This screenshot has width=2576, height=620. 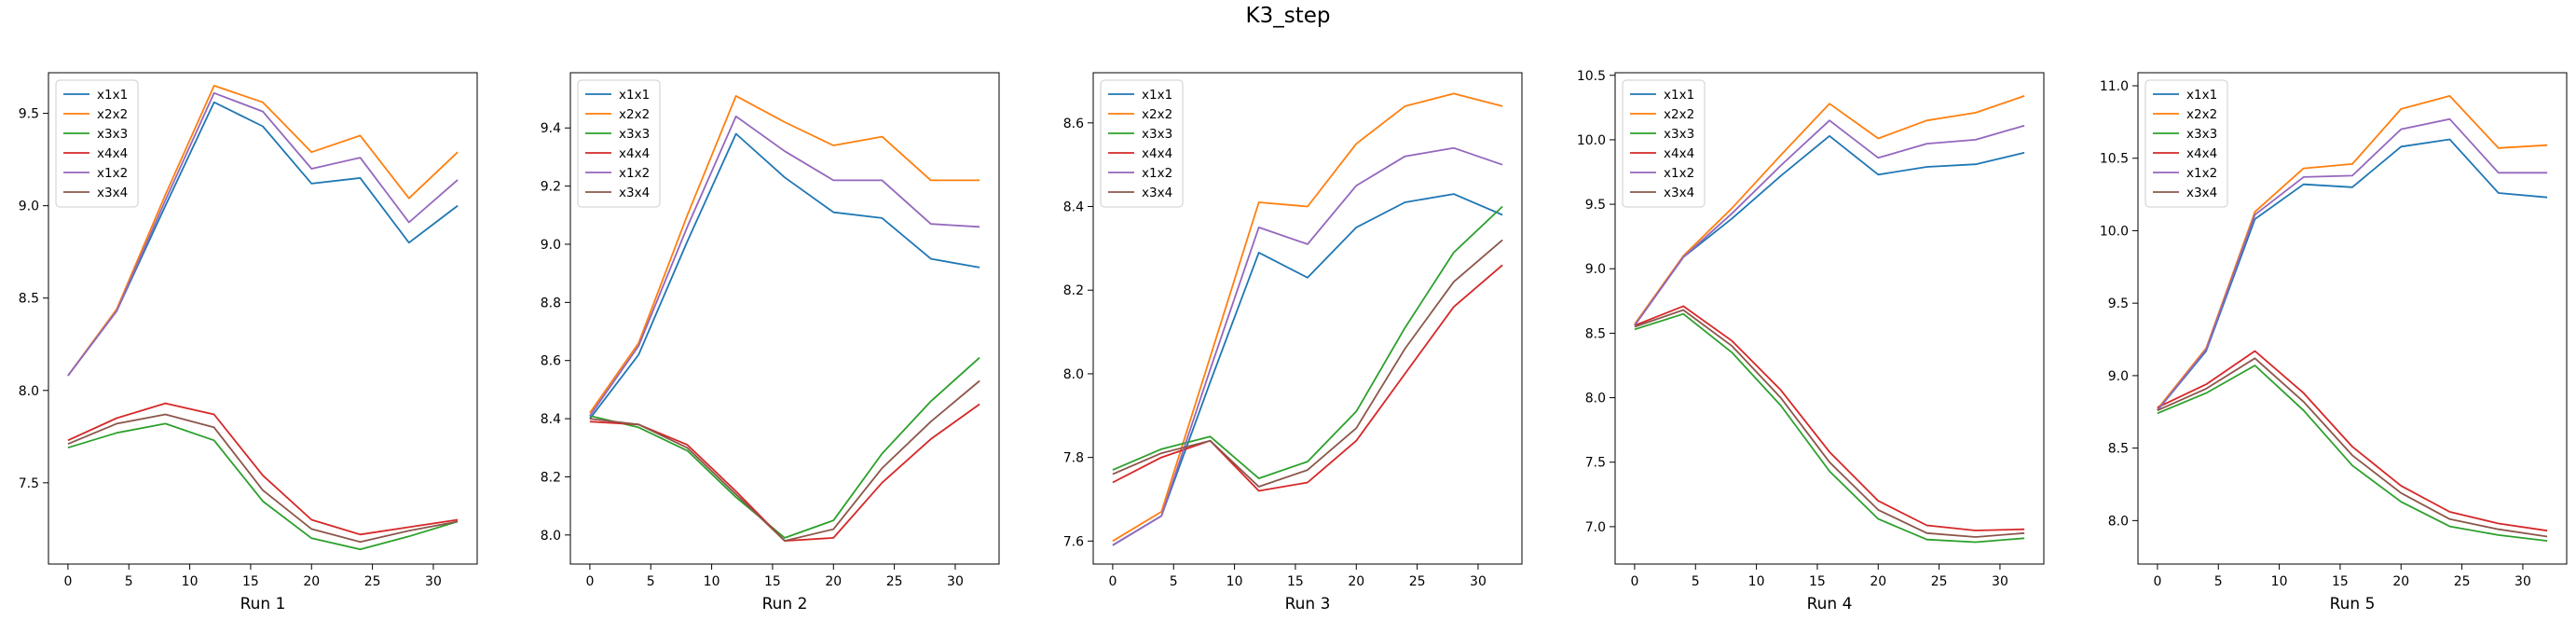 What do you see at coordinates (263, 604) in the screenshot?
I see `x-axis-label: Run 1` at bounding box center [263, 604].